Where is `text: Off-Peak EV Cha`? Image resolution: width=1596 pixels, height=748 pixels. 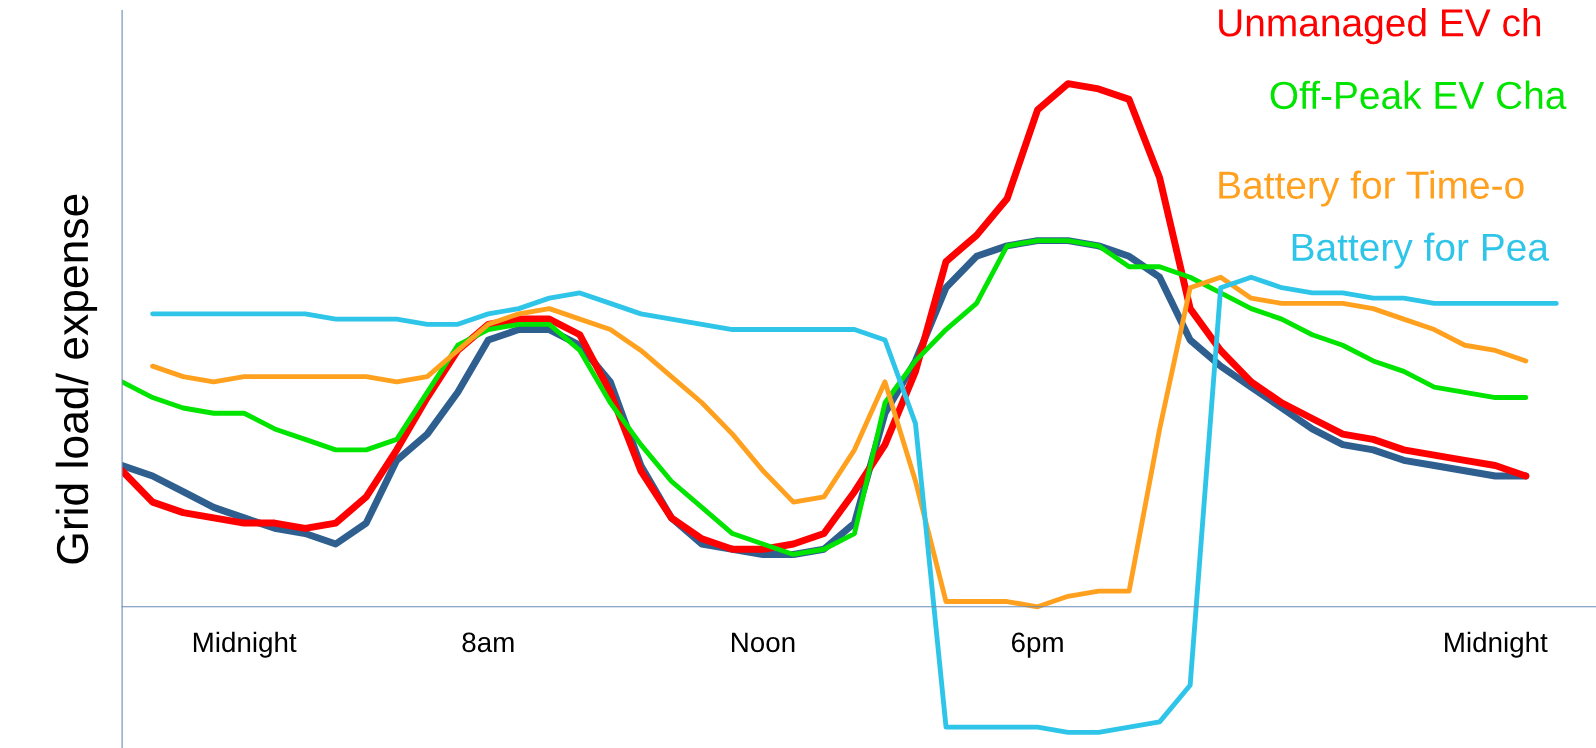
text: Off-Peak EV Cha is located at coordinates (1418, 95).